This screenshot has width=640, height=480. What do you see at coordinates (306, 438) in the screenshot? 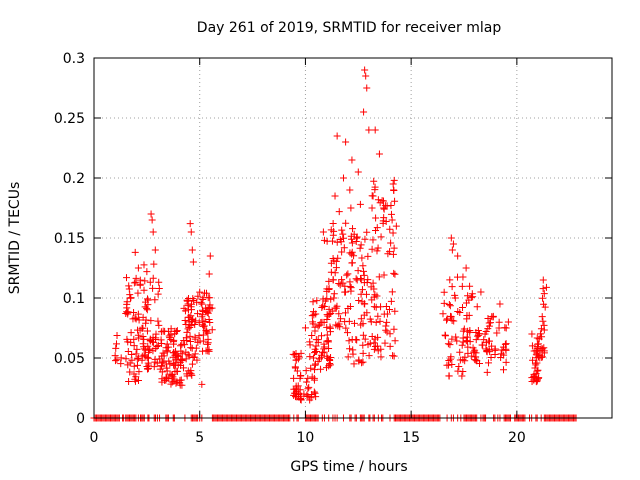
I see `x-tick-label: 10` at bounding box center [306, 438].